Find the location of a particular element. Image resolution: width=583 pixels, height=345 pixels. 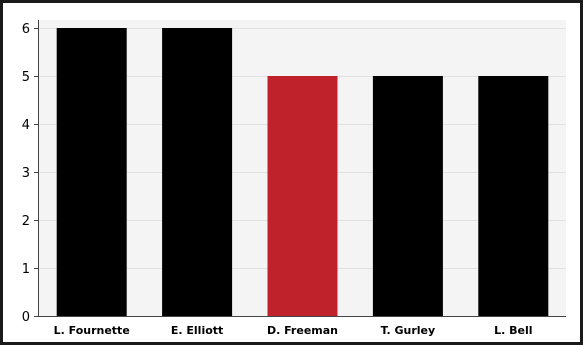

y-tick-label: 6 is located at coordinates (26, 29).